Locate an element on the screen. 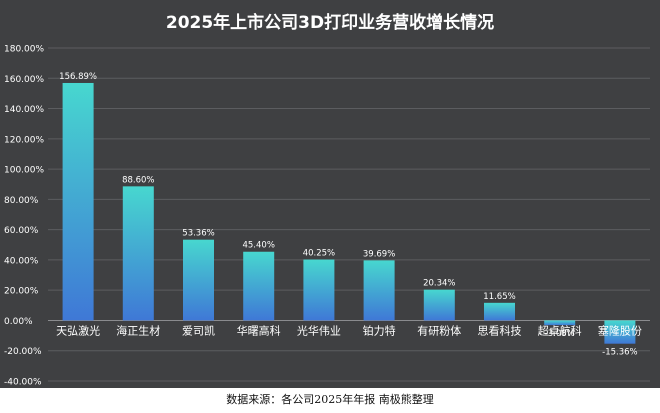  y-tick-label: 120.00% is located at coordinates (24, 140).